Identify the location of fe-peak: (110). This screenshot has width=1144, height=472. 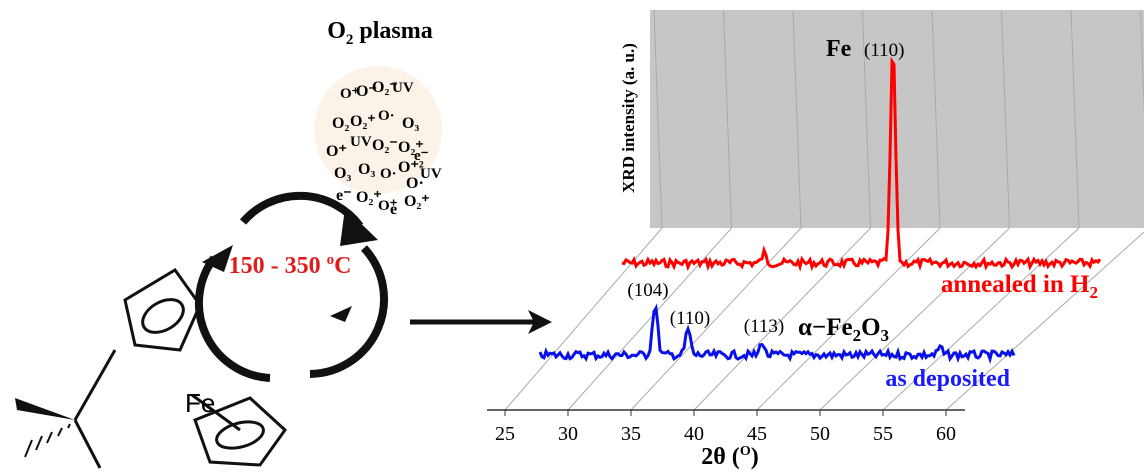
(884, 50).